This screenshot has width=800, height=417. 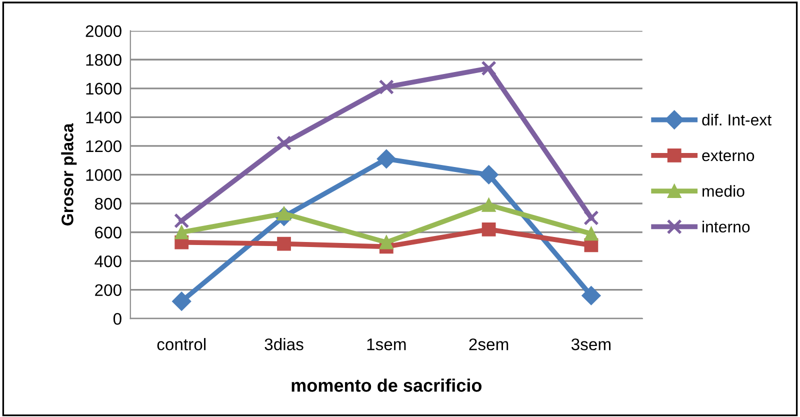 I want to click on y-tick-label: 200, so click(x=108, y=290).